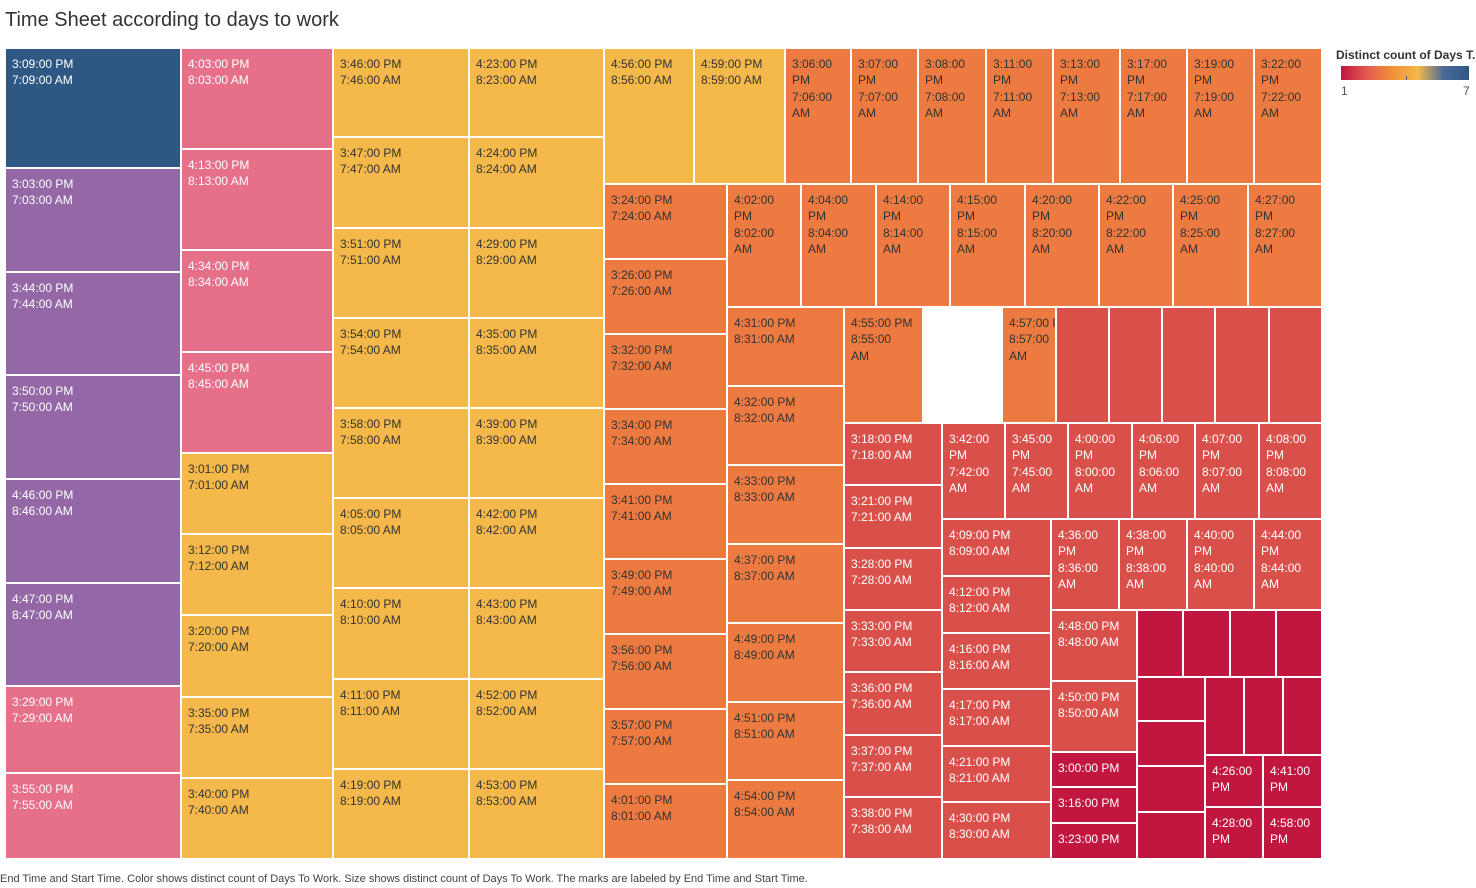 The width and height of the screenshot is (1476, 888). Describe the element at coordinates (1153, 116) in the screenshot. I see `treemap-cell: 3:17:00 PM 7:17:00 AM` at that location.